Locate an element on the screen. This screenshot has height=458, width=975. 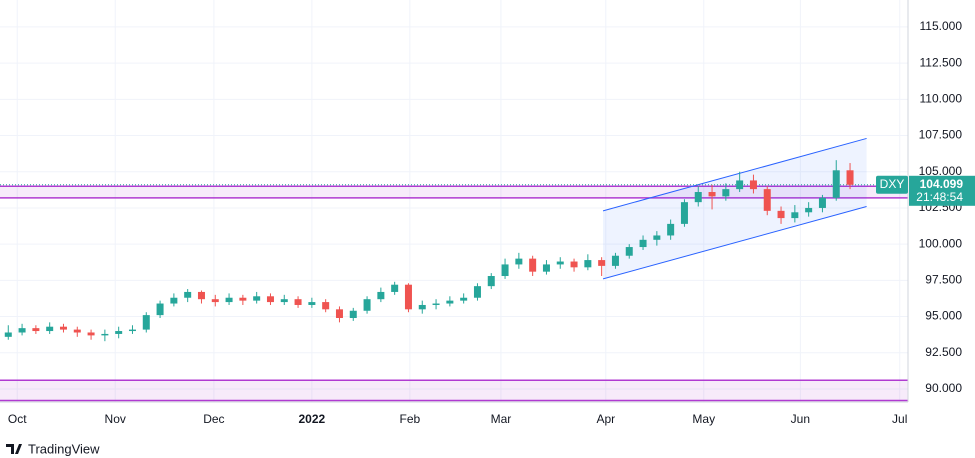
y-tick-label: 112.500 is located at coordinates (941, 62).